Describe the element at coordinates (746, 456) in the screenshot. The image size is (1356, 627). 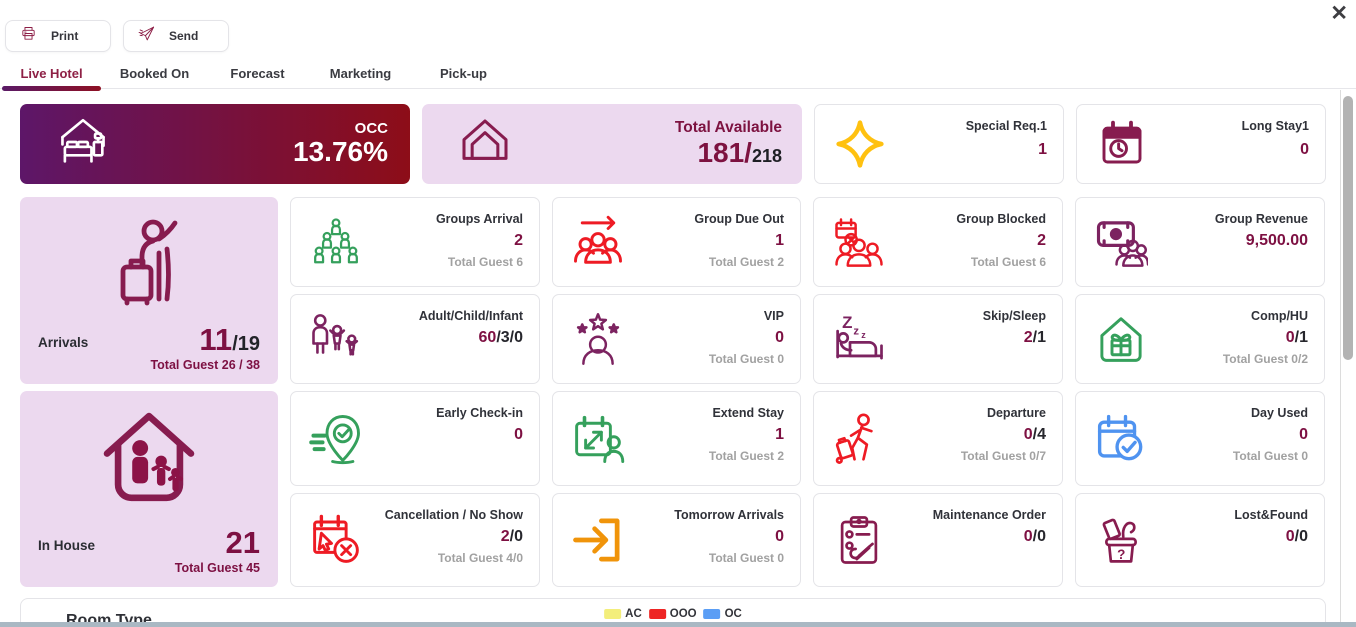
I see `stat-total-guest: Total Guest 2` at that location.